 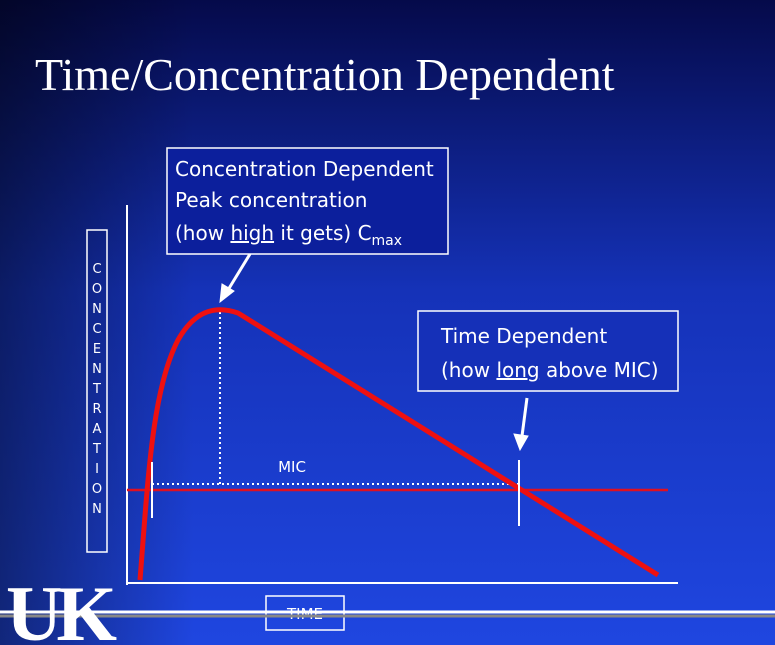 I want to click on title: Time/Concentration Dependent, so click(x=325, y=74).